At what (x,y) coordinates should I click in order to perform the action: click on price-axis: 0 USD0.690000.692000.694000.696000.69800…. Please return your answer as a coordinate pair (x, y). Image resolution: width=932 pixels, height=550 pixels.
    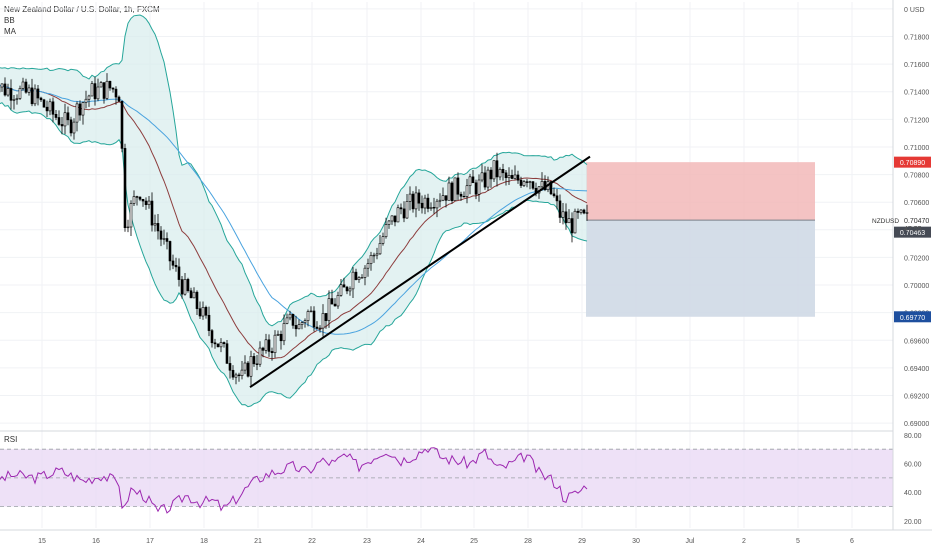
    Looking at the image, I should click on (912, 275).